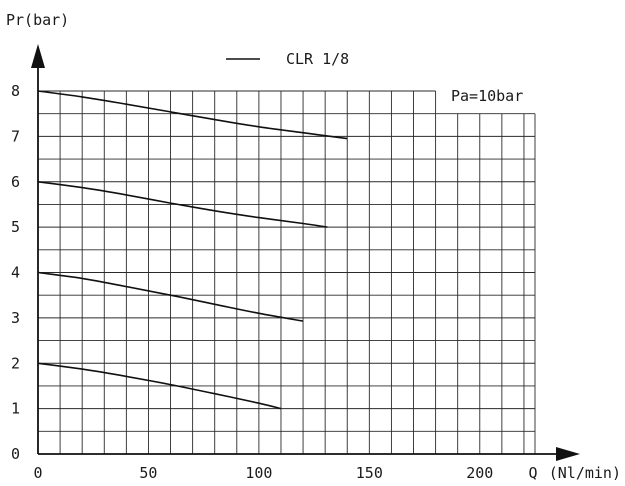  I want to click on x-tick-label: 100, so click(258, 473).